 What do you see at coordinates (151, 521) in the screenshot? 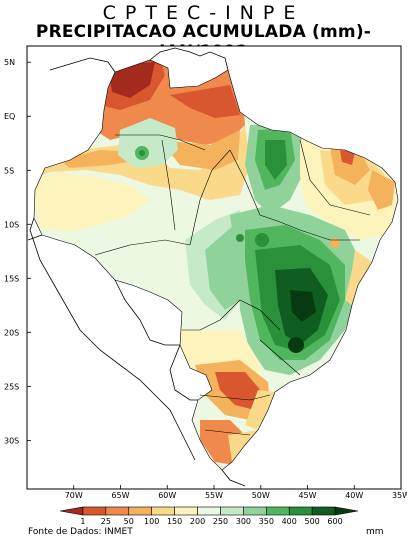
I see `legend-label: 100` at bounding box center [151, 521].